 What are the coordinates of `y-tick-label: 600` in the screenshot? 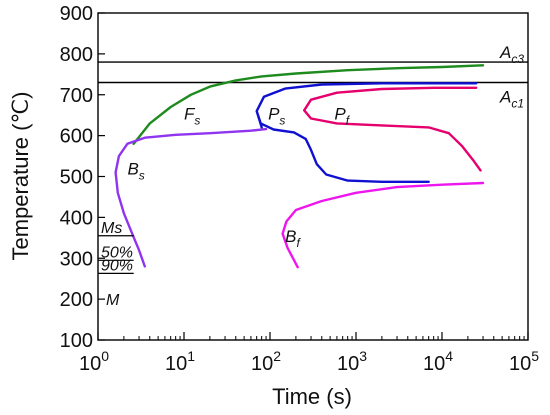 It's located at (76, 137).